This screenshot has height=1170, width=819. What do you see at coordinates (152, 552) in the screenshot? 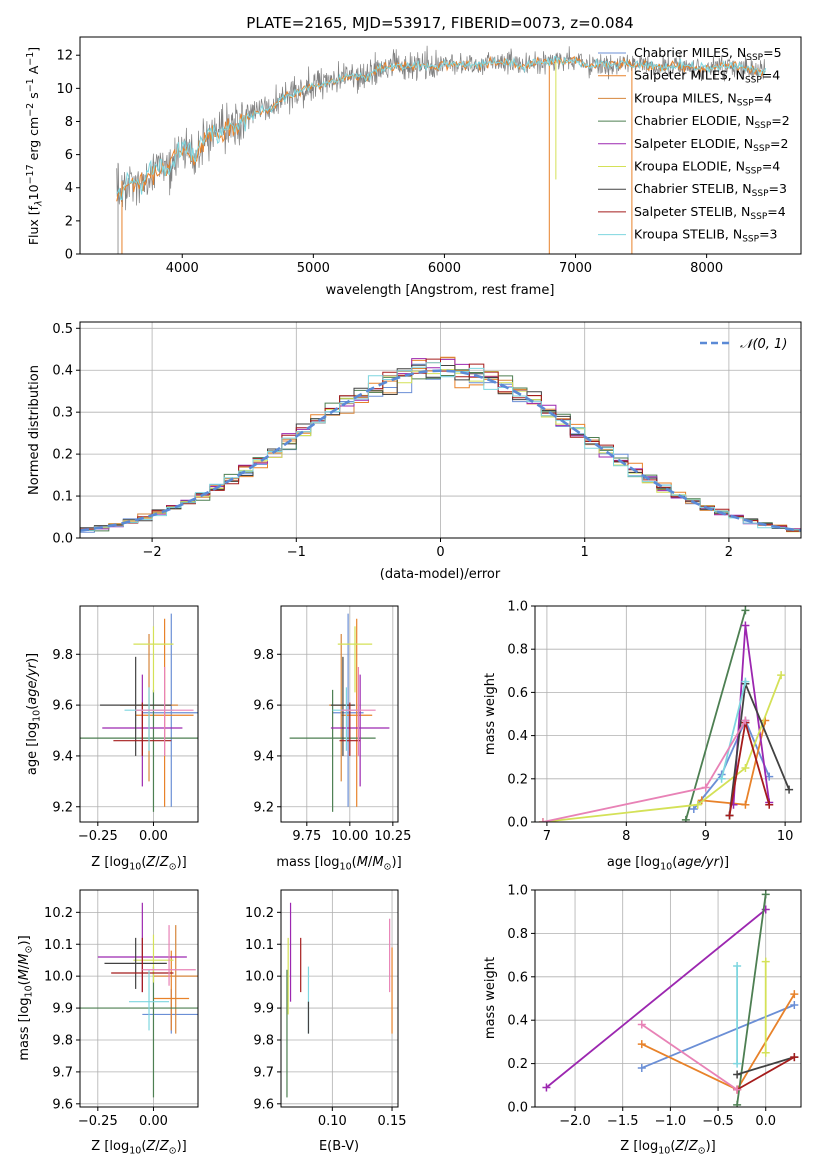
I see `x-tick-label: −2` at bounding box center [152, 552].